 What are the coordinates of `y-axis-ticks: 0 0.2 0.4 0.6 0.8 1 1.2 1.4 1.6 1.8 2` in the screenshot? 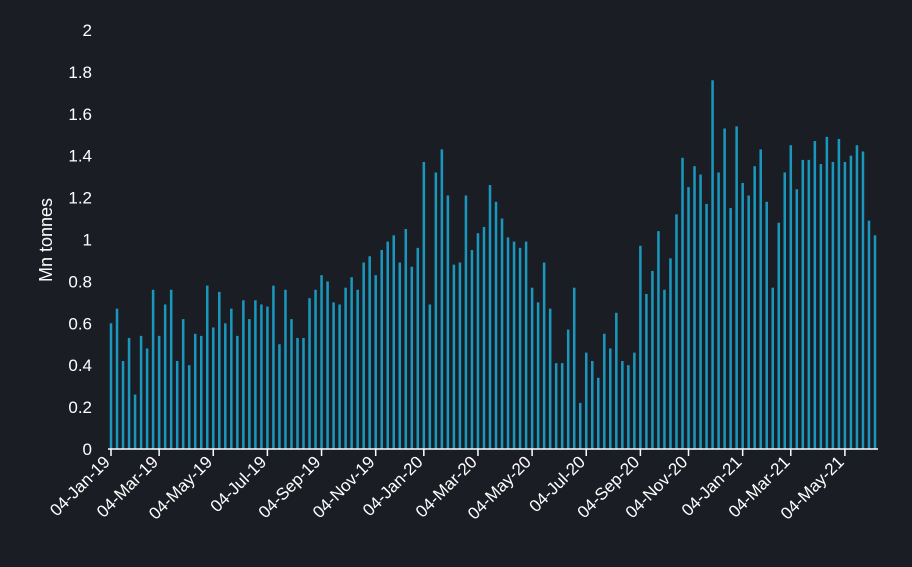 It's located at (80, 240).